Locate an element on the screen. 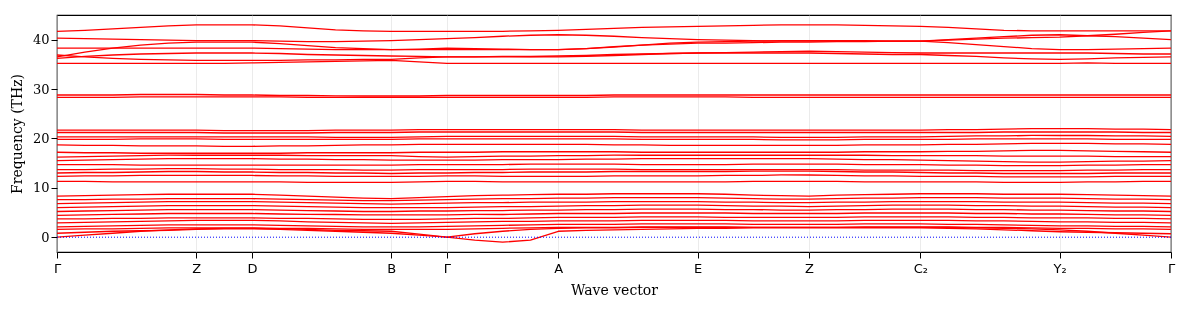  y-tick-label: 20 is located at coordinates (41, 138).